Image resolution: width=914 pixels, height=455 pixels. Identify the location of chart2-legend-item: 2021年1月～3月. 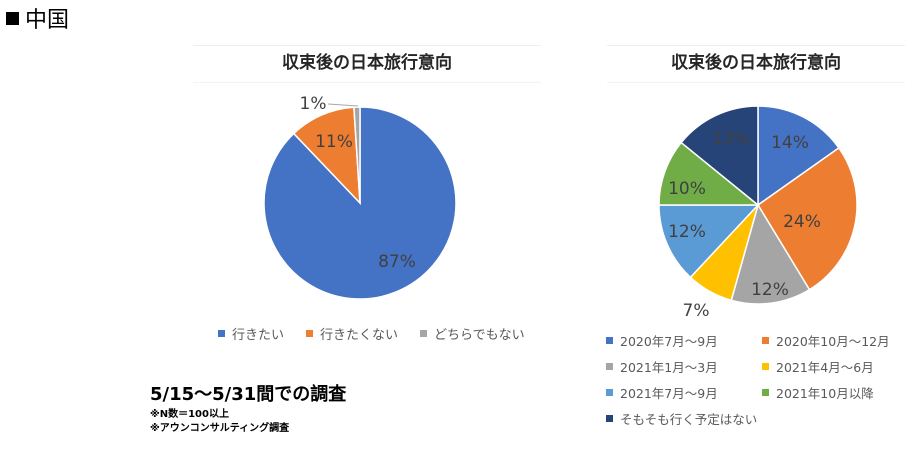
(684, 366).